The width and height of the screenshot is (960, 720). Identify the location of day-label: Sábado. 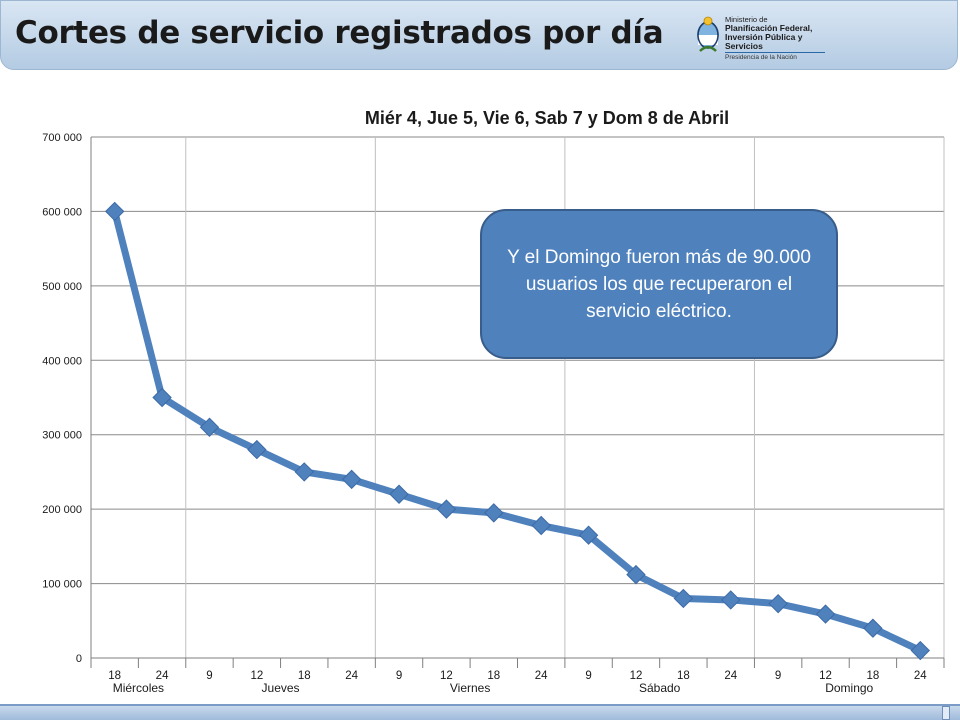
(660, 688).